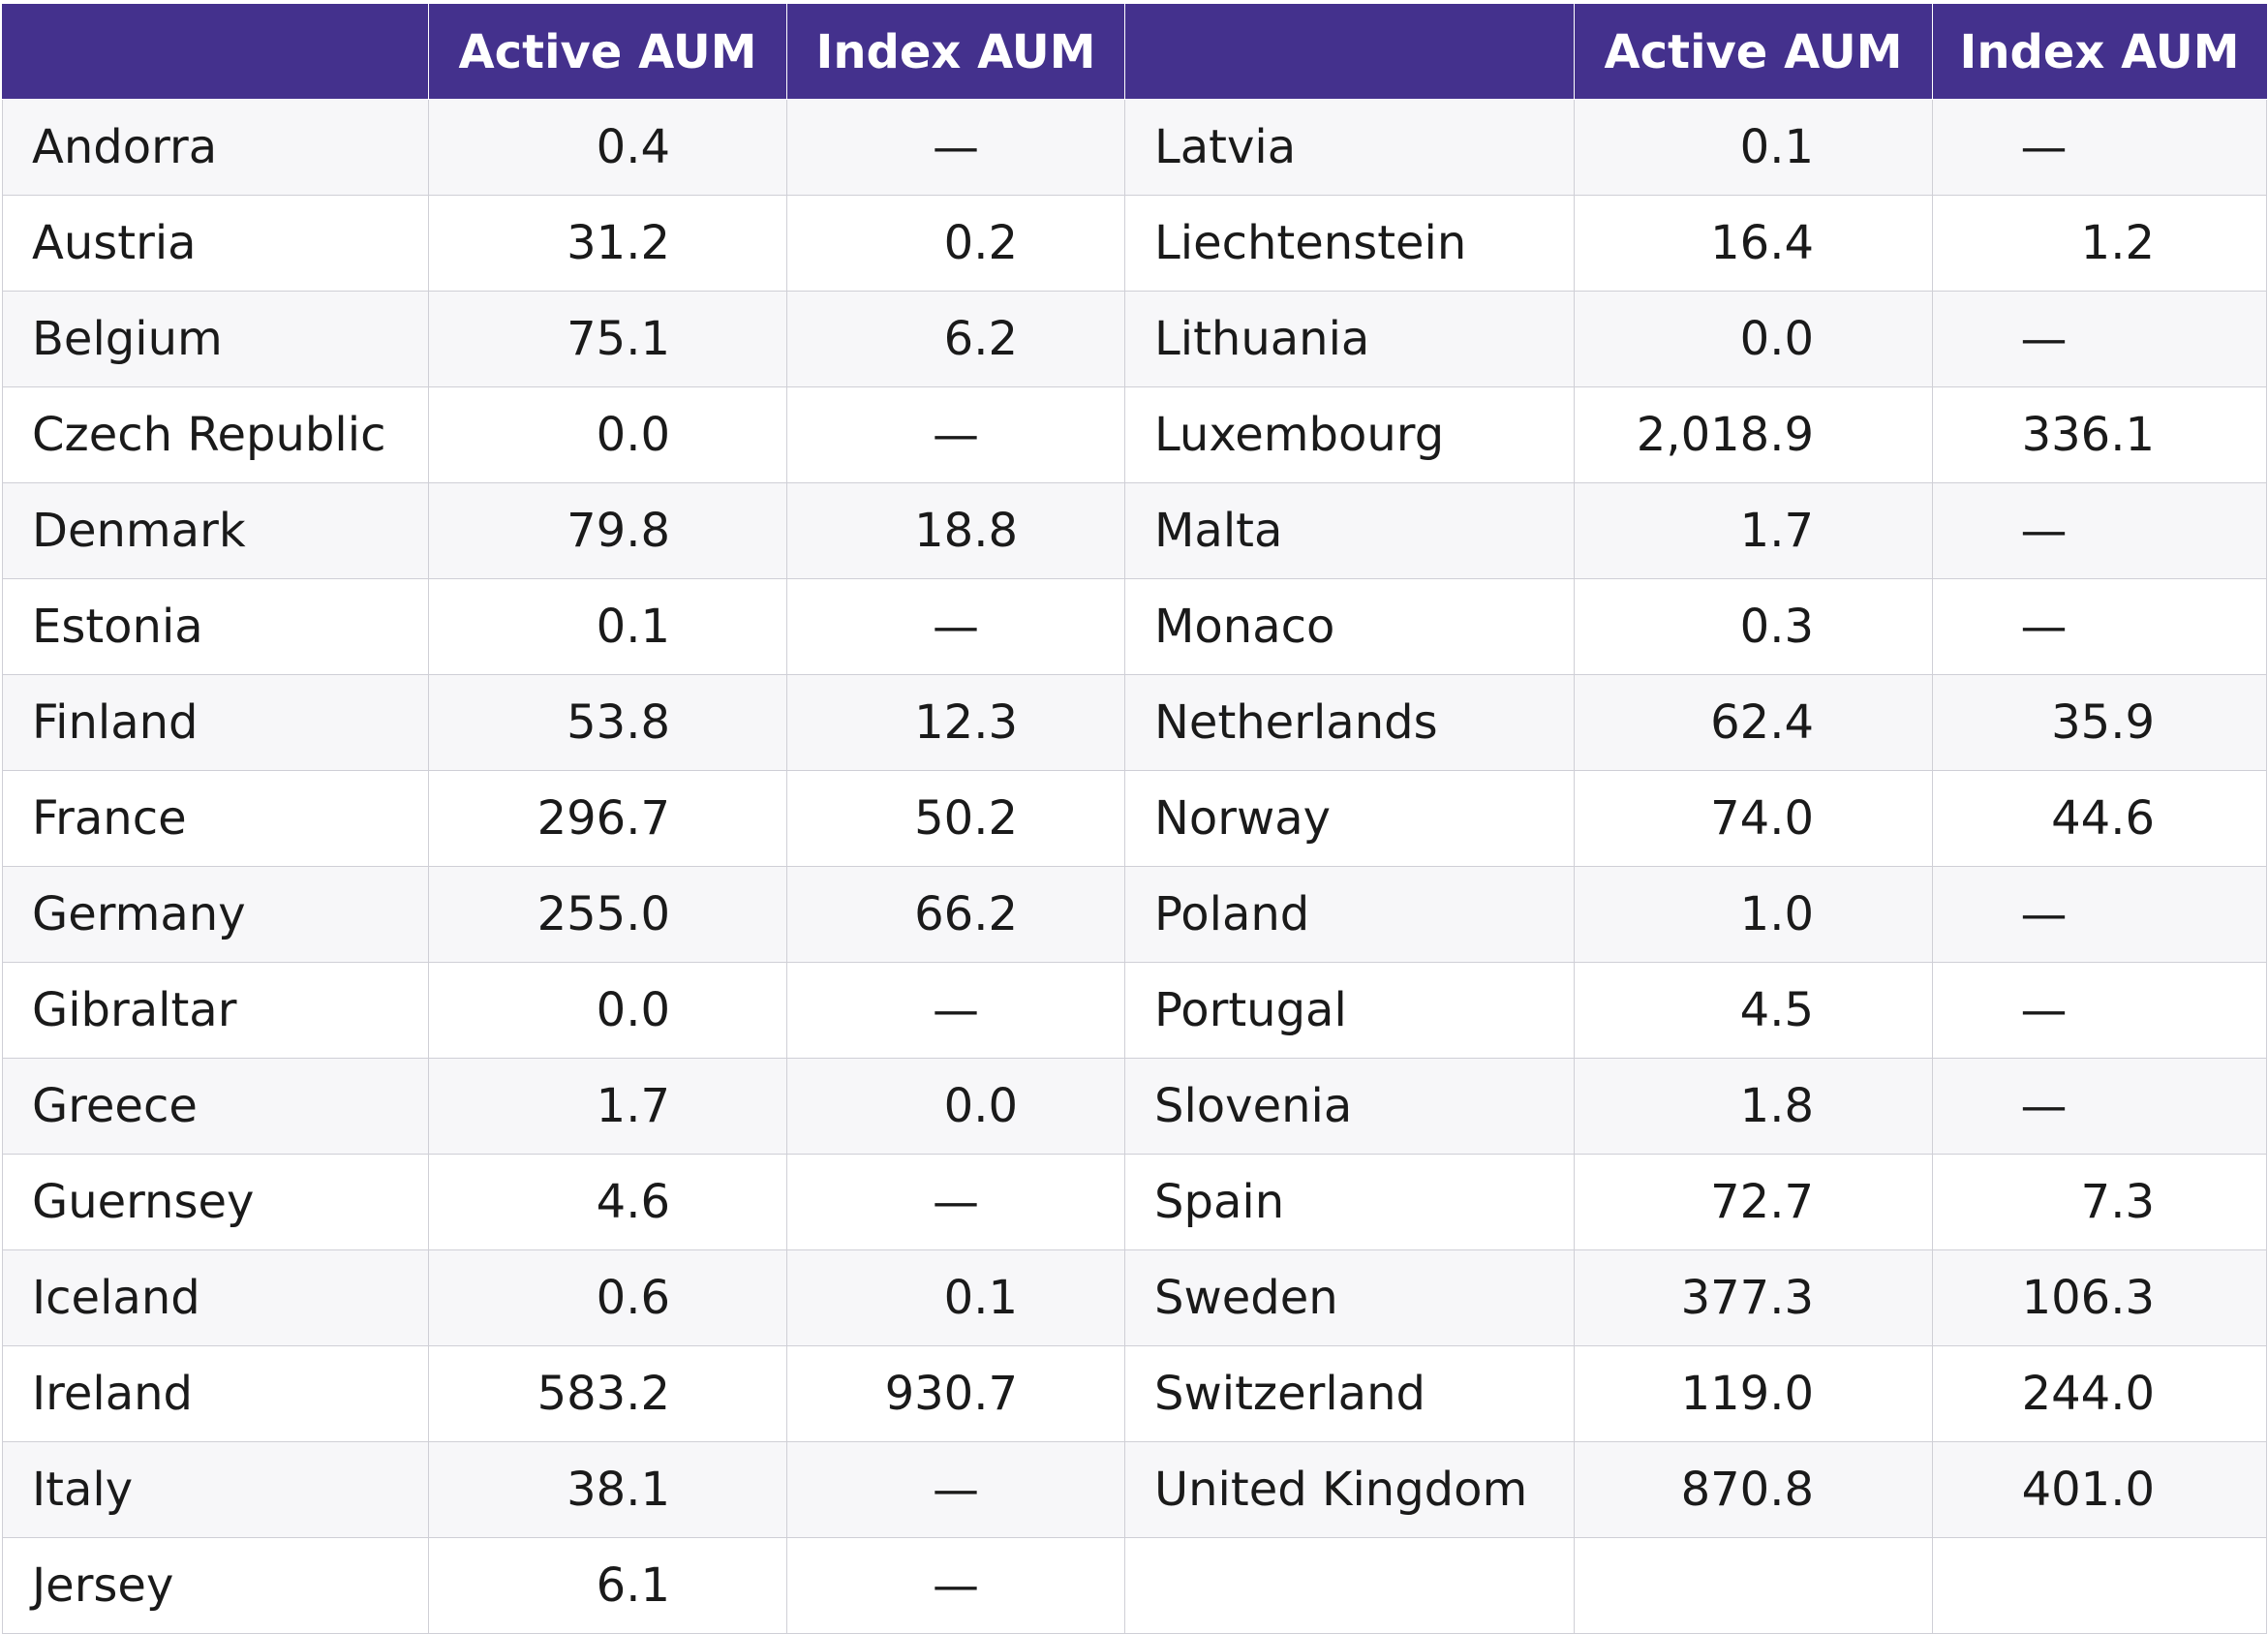  Describe the element at coordinates (2100, 1393) in the screenshot. I see `index-aum-cell-right: 244.0` at that location.